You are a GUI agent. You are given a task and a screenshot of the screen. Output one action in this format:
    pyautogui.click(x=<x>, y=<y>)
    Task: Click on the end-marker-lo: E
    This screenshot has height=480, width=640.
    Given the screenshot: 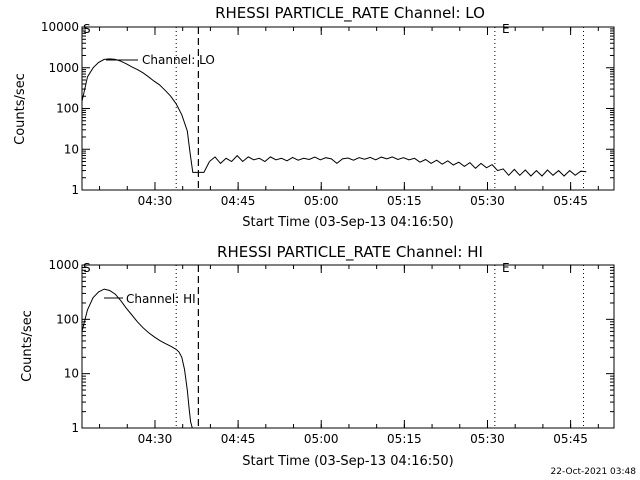 What is the action you would take?
    pyautogui.click(x=506, y=29)
    